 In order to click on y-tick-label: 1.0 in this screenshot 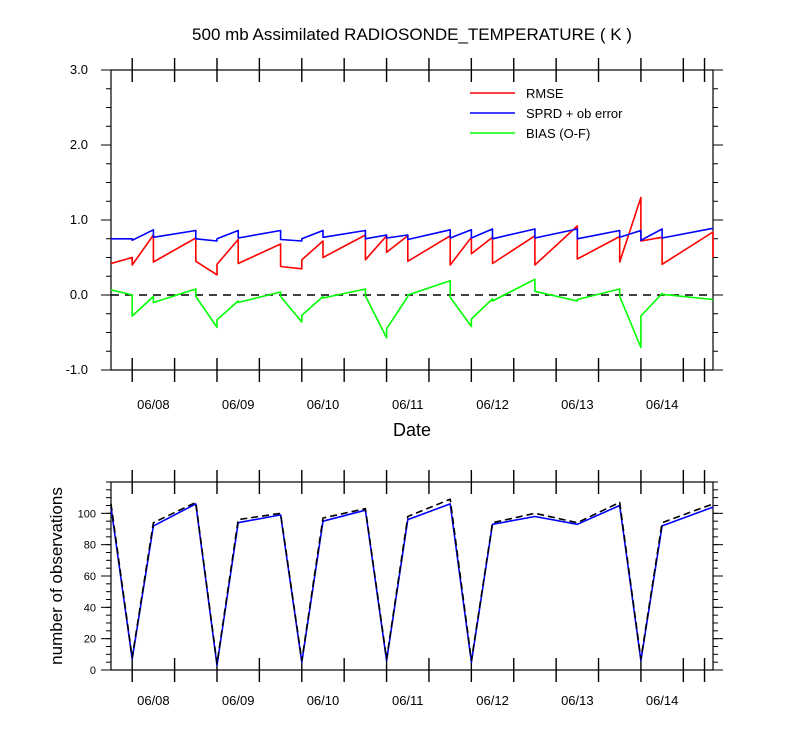, I will do `click(79, 219)`.